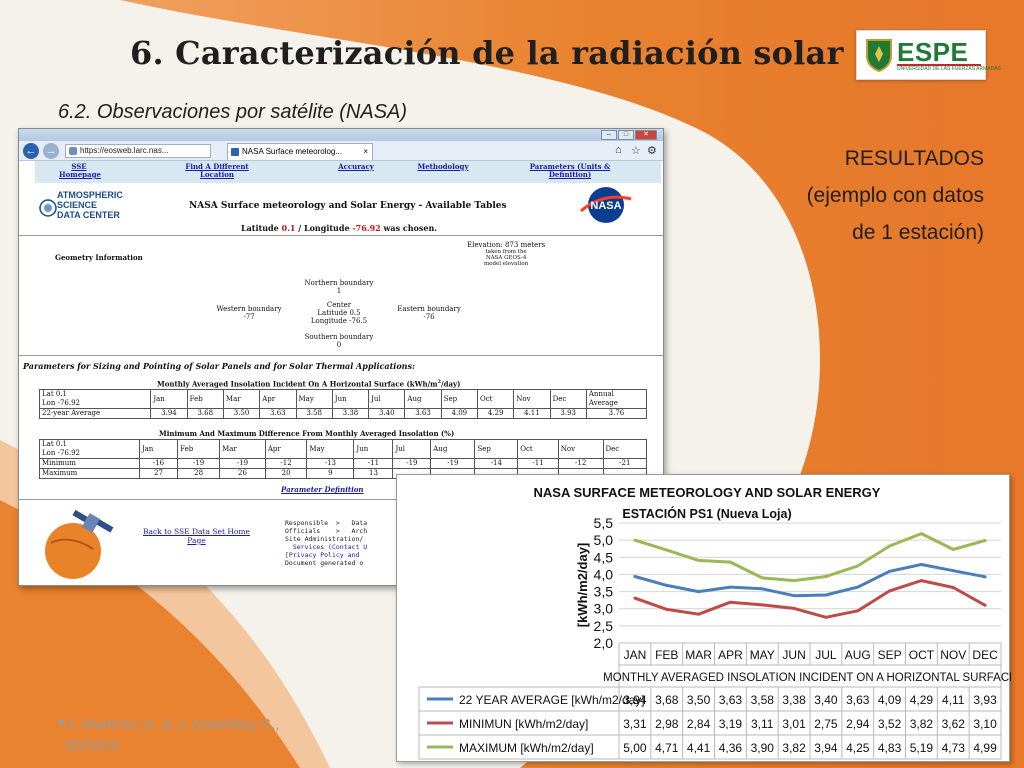 This screenshot has height=768, width=1024. Describe the element at coordinates (459, 413) in the screenshot. I see `table-cell: 4.09` at that location.